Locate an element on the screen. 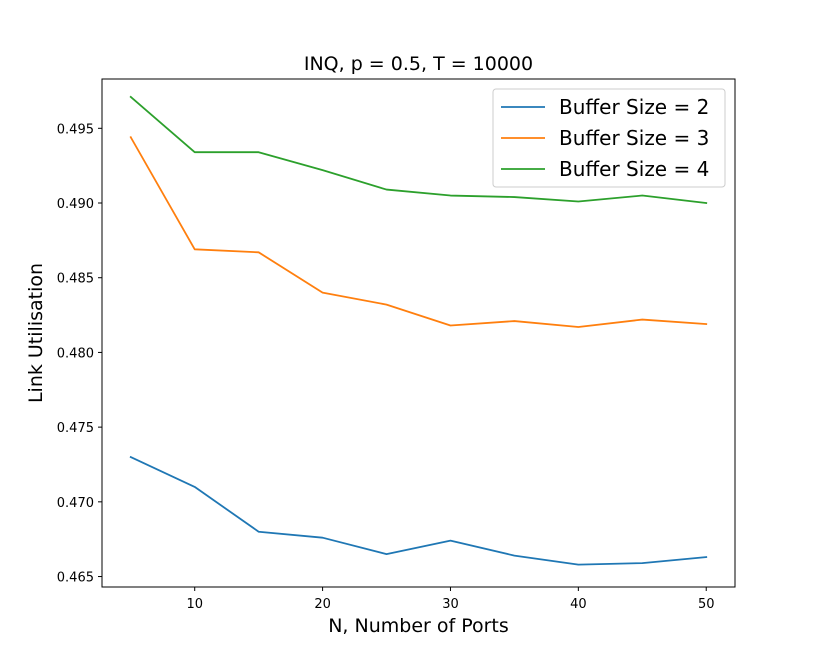 The image size is (817, 659). y-tick-label: 0.485 is located at coordinates (75, 279).